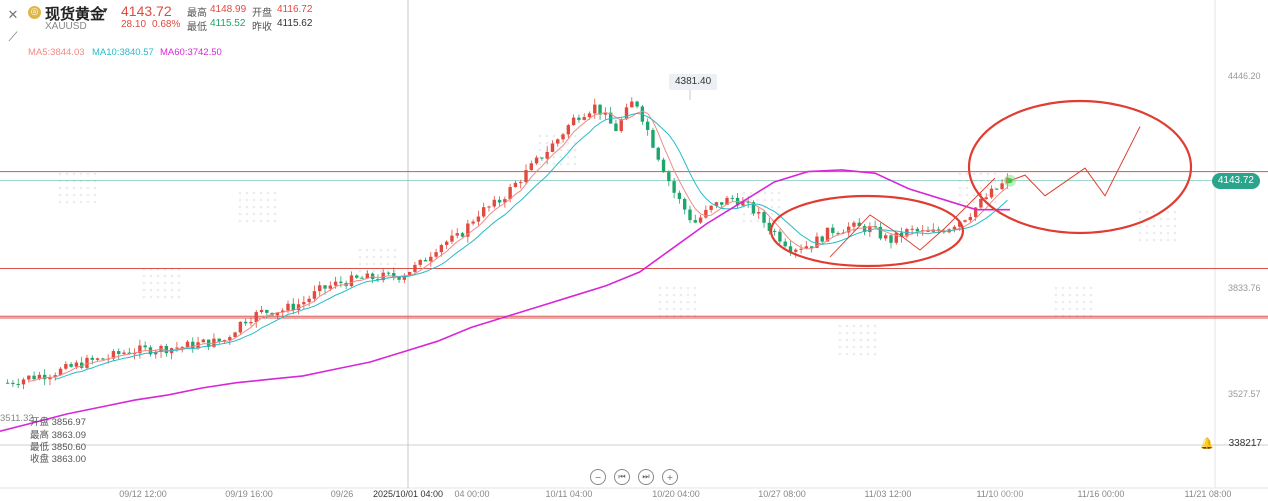 The height and width of the screenshot is (501, 1268). Describe the element at coordinates (598, 477) in the screenshot. I see `zoom-out-icon: −` at that location.